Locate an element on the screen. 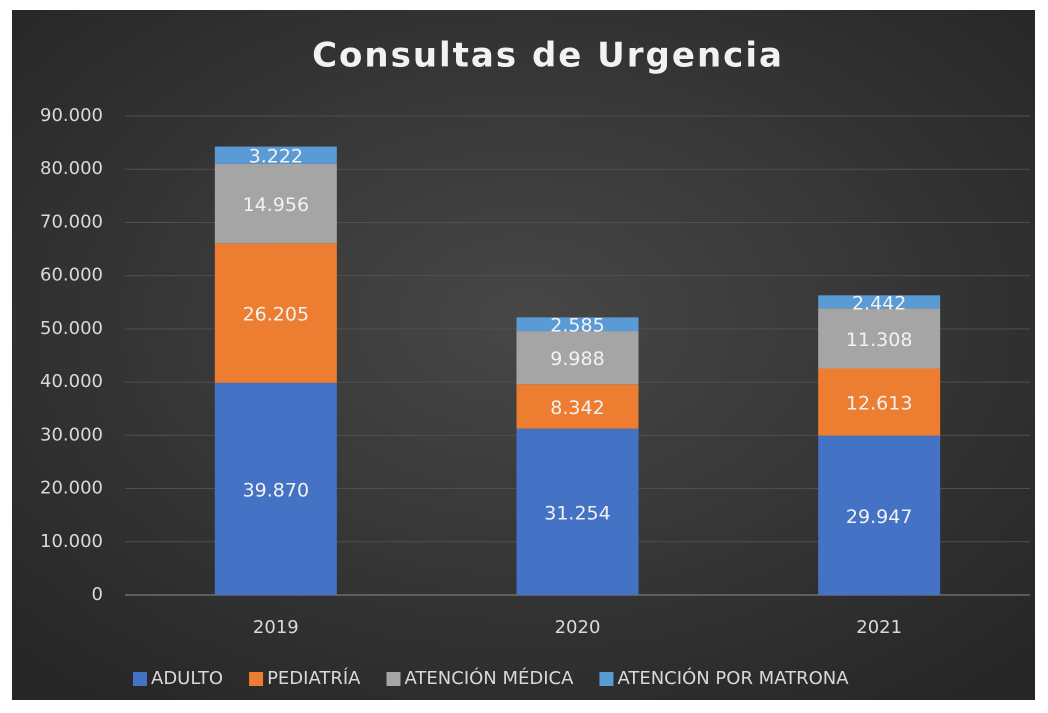 Image resolution: width=1048 pixels, height=713 pixels. y-tick-label: 20.000 is located at coordinates (71, 488).